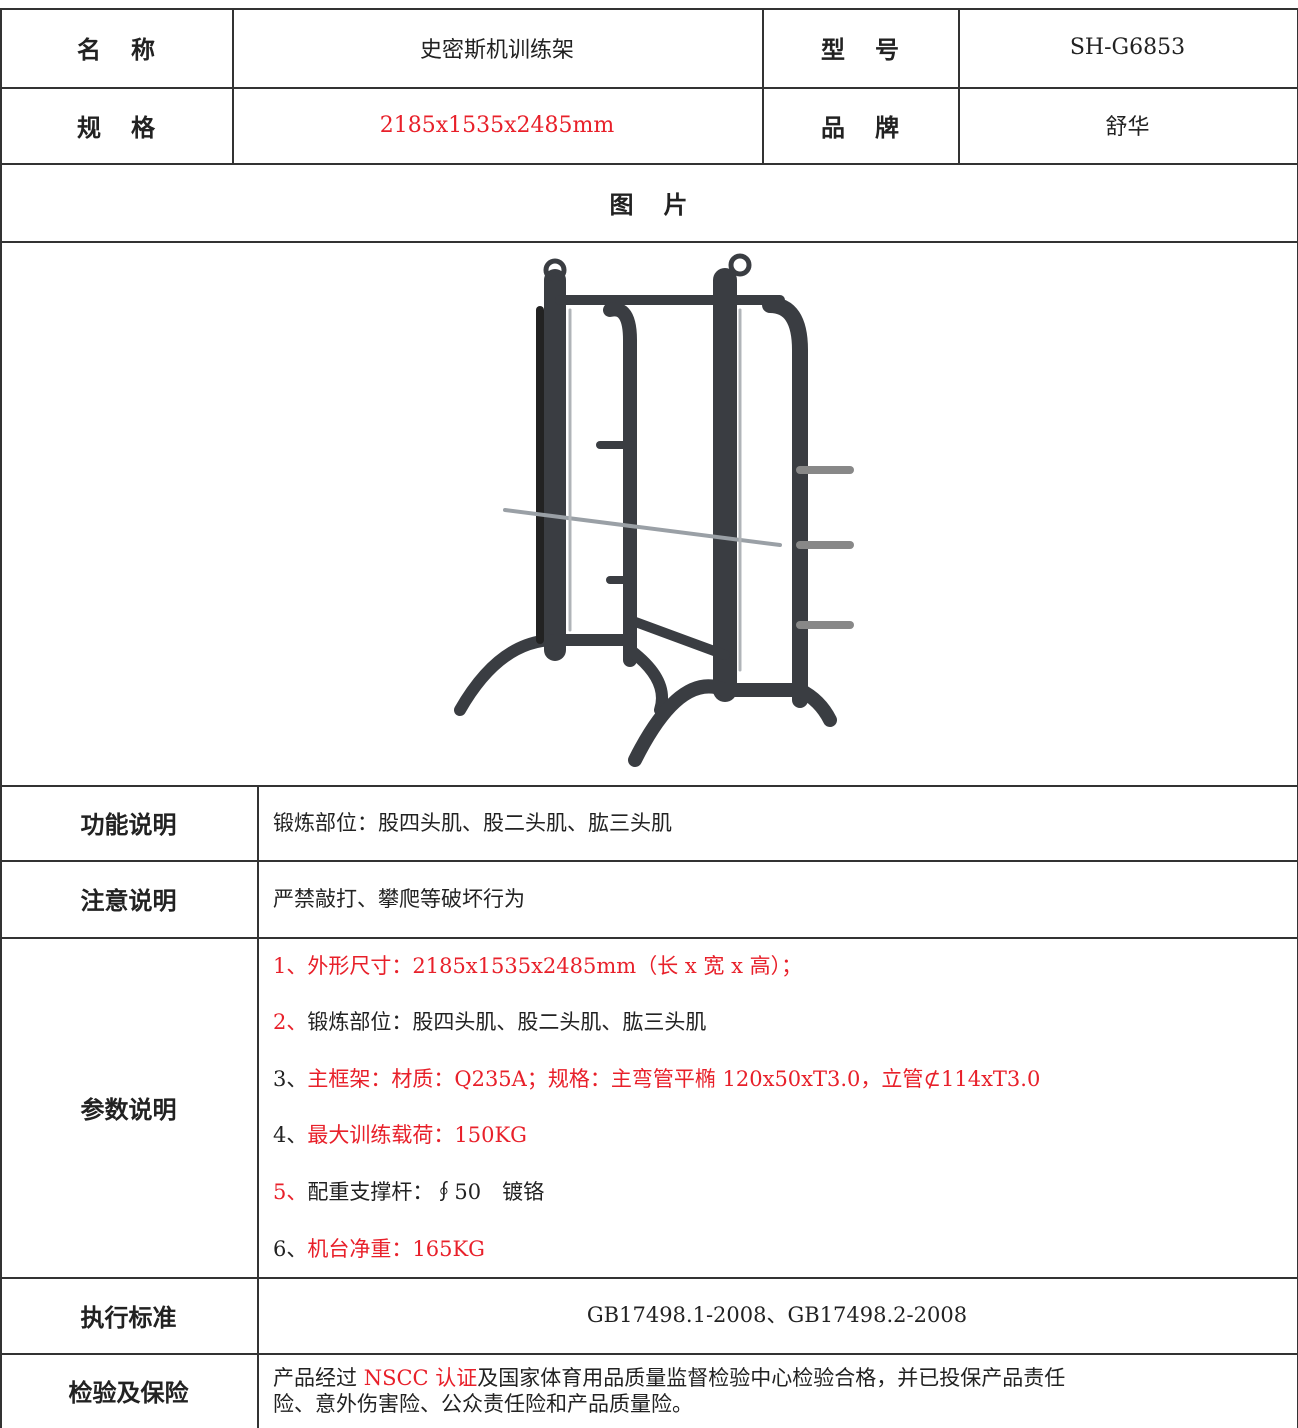  I want to click on text-segment: 配重支撑杆：∮50 镀铬, so click(426, 1191).